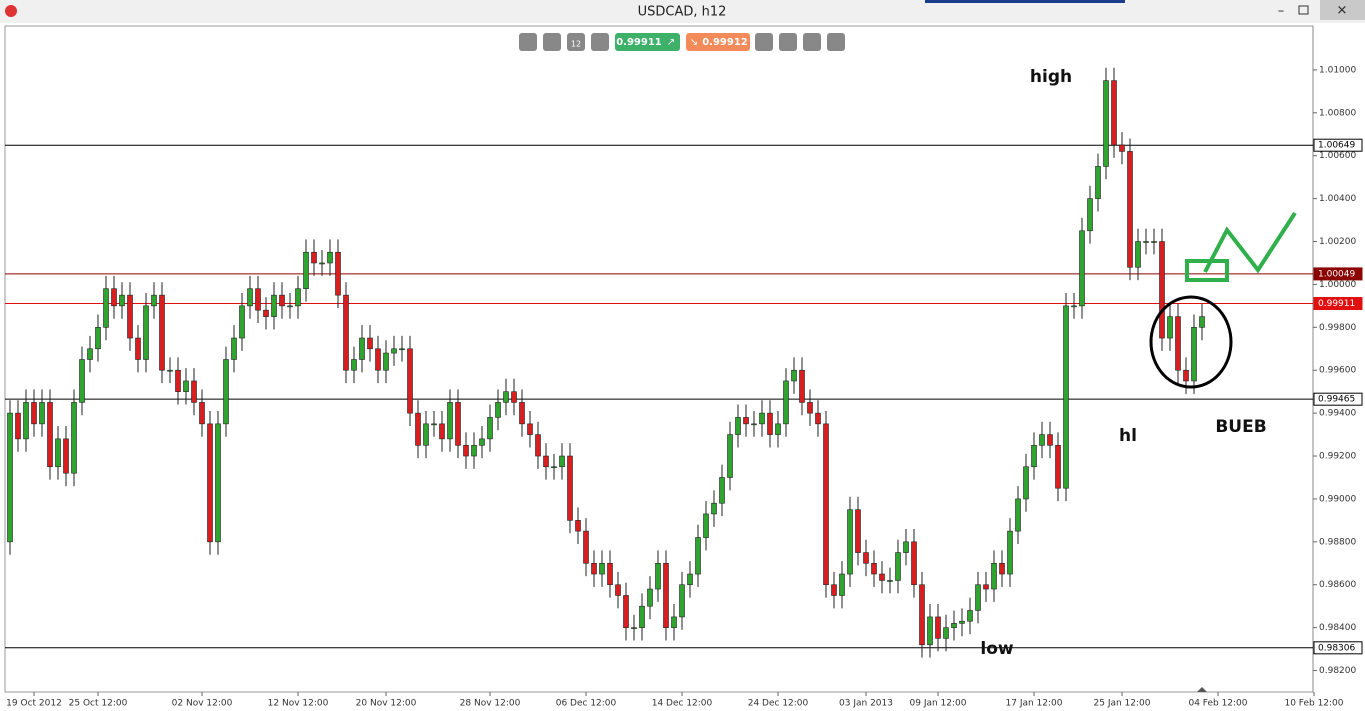 The image size is (1365, 711). I want to click on y-tick-label: 0.99800, so click(1337, 328).